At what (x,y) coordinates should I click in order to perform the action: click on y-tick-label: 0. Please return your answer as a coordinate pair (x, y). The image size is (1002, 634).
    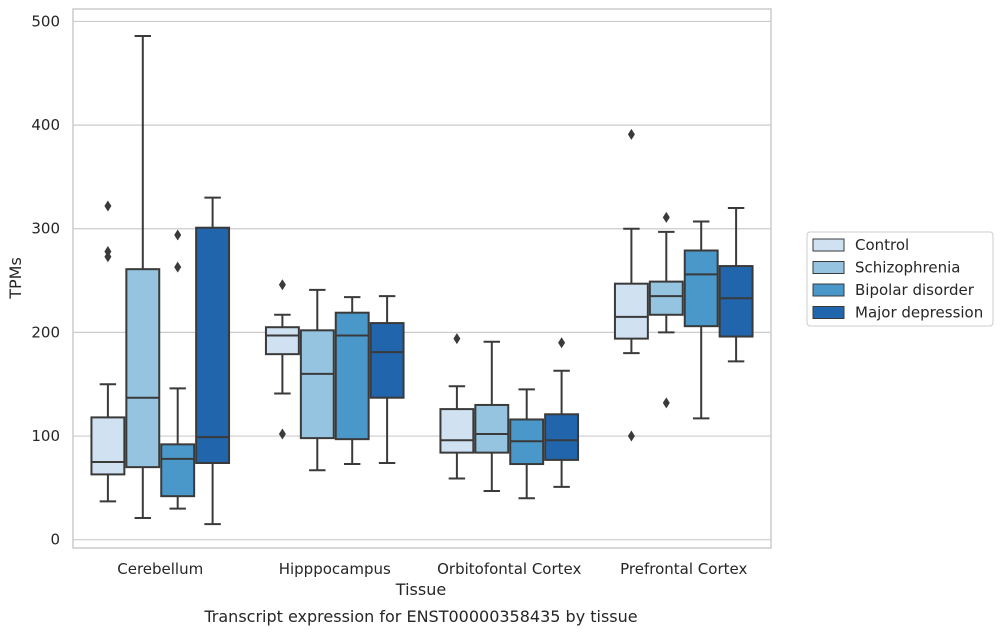
    Looking at the image, I should click on (55, 540).